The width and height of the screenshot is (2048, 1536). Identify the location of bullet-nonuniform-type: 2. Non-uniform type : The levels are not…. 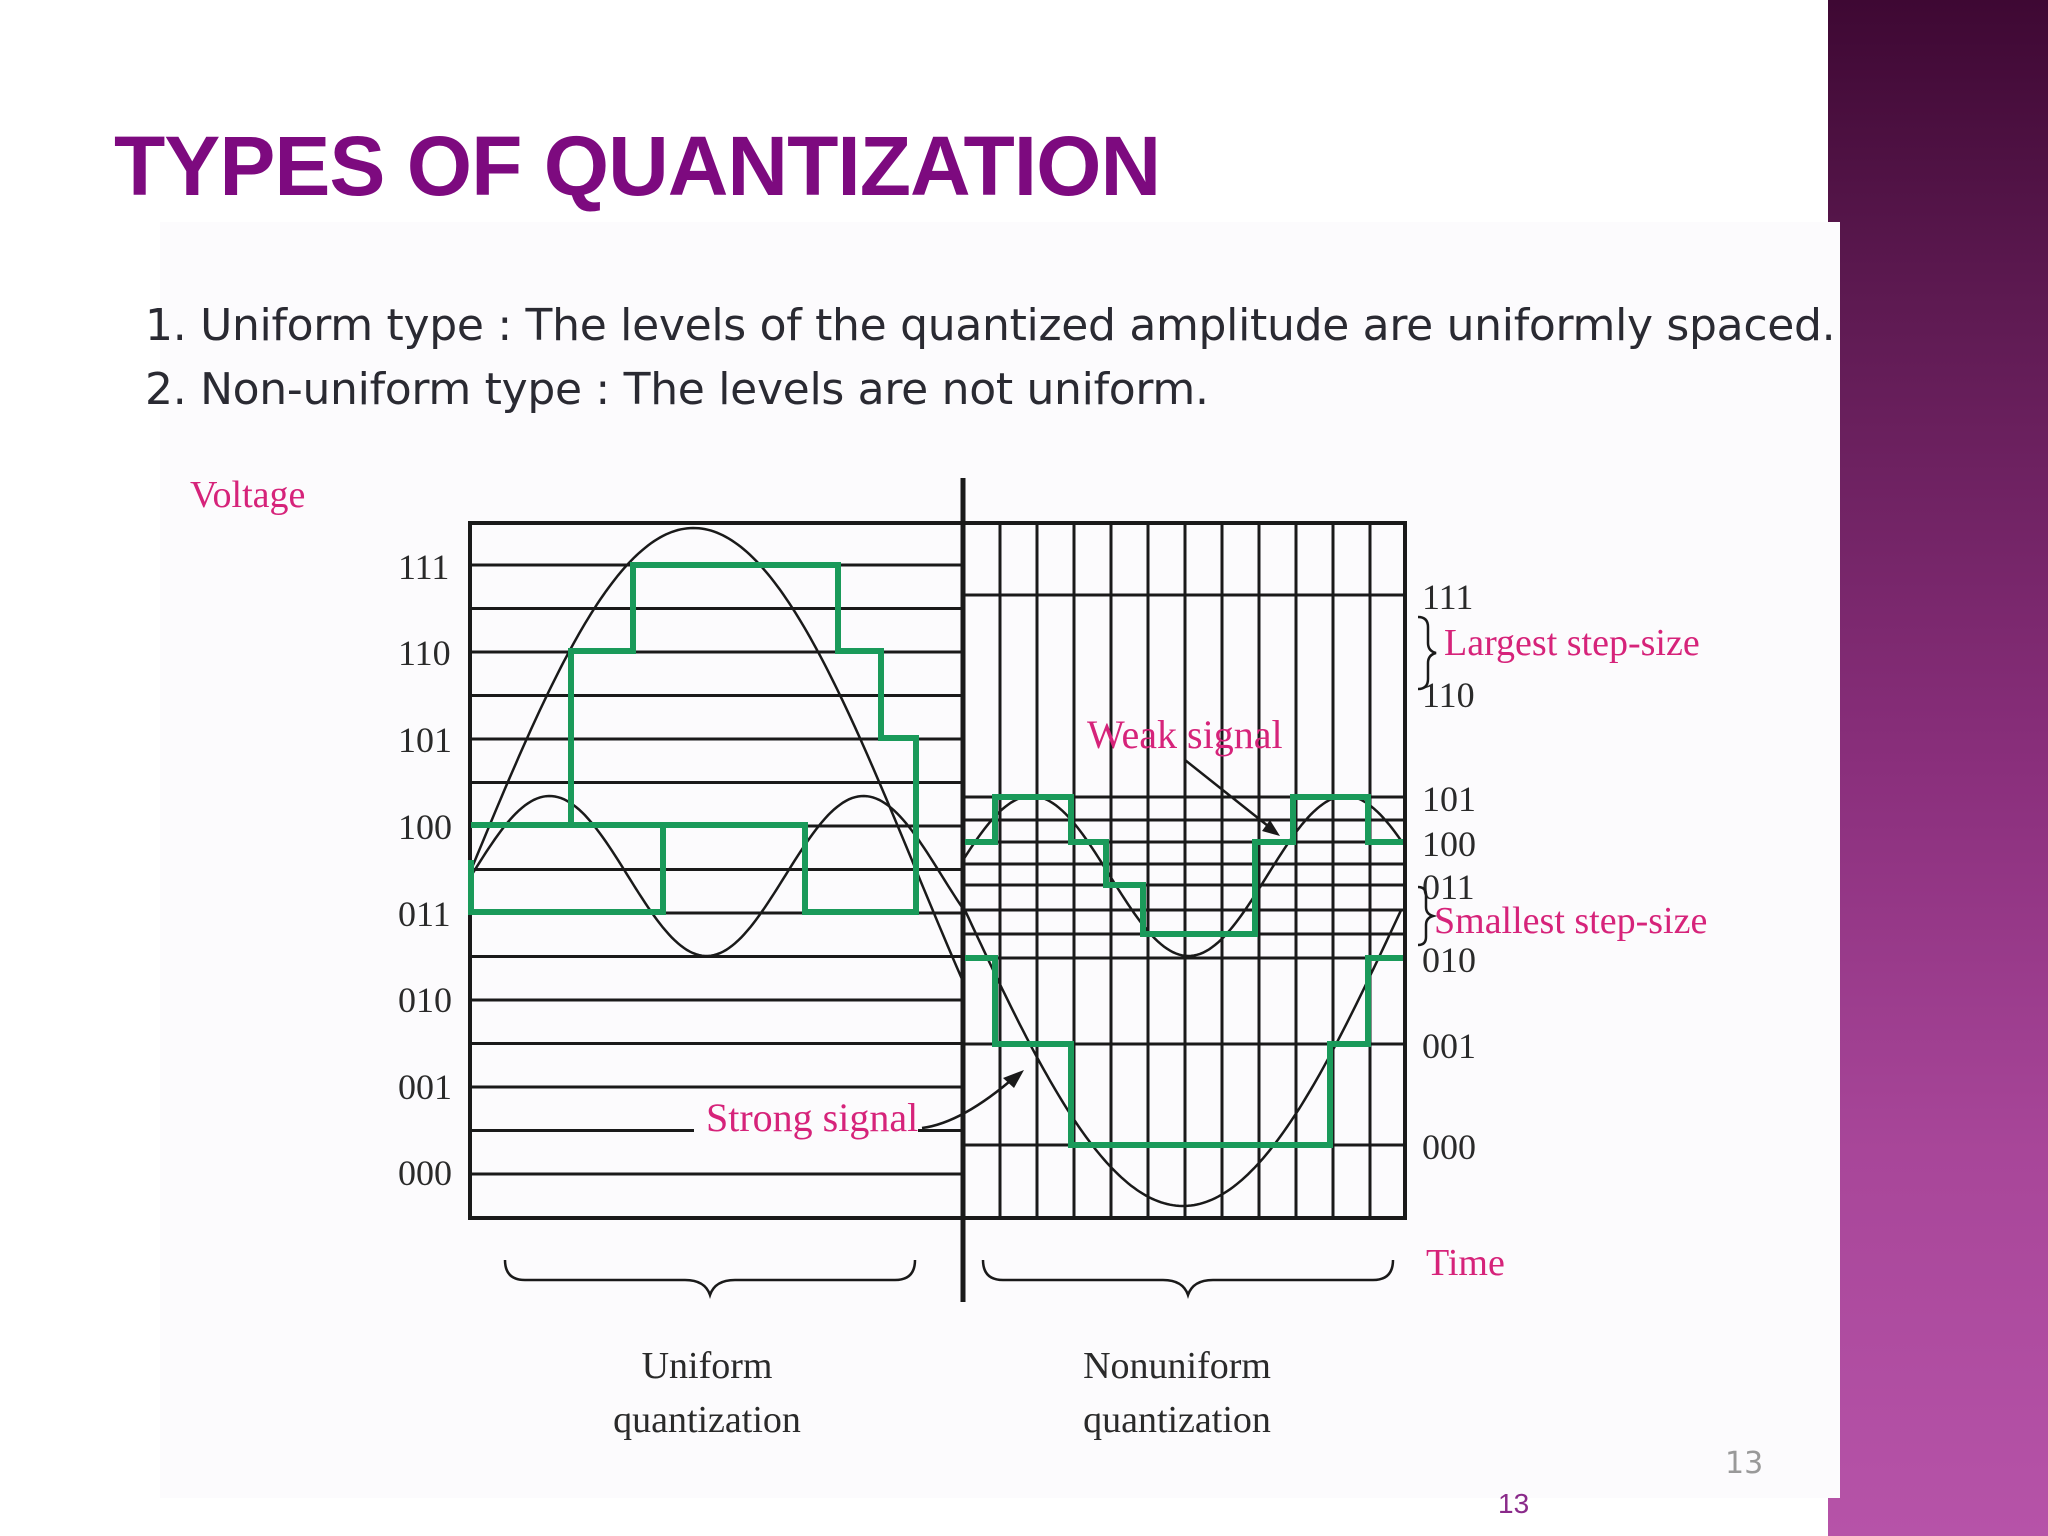
(677, 389).